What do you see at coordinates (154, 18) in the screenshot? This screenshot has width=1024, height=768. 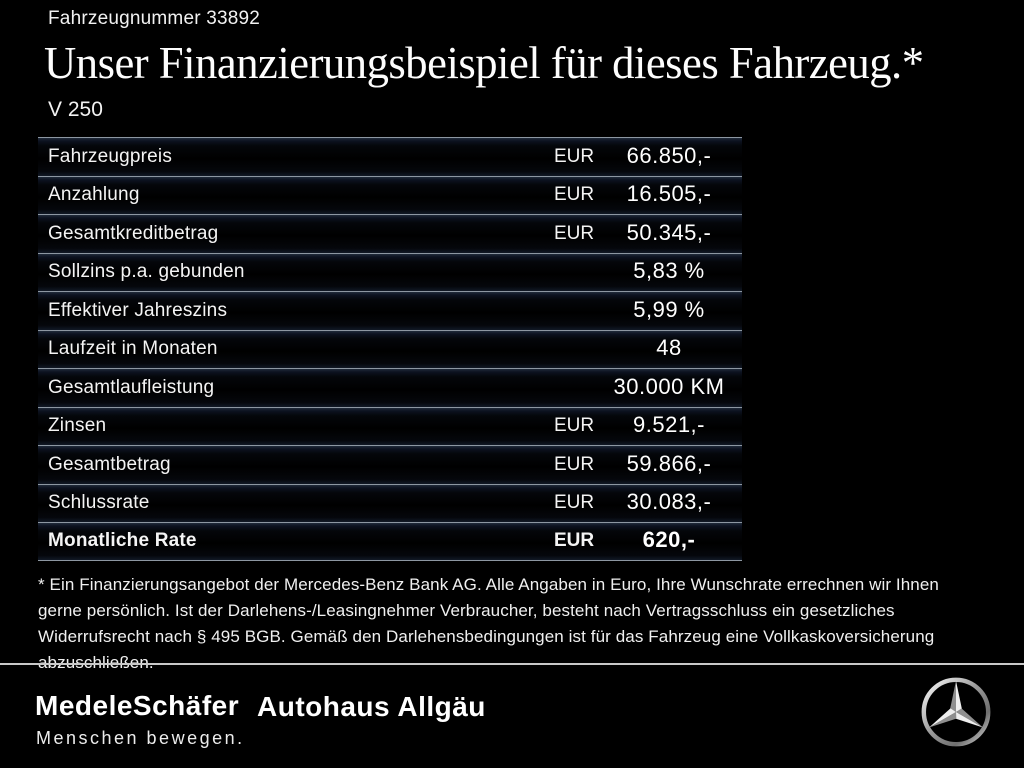 I see `vehicle-number: Fahrzeugnummer 33892` at bounding box center [154, 18].